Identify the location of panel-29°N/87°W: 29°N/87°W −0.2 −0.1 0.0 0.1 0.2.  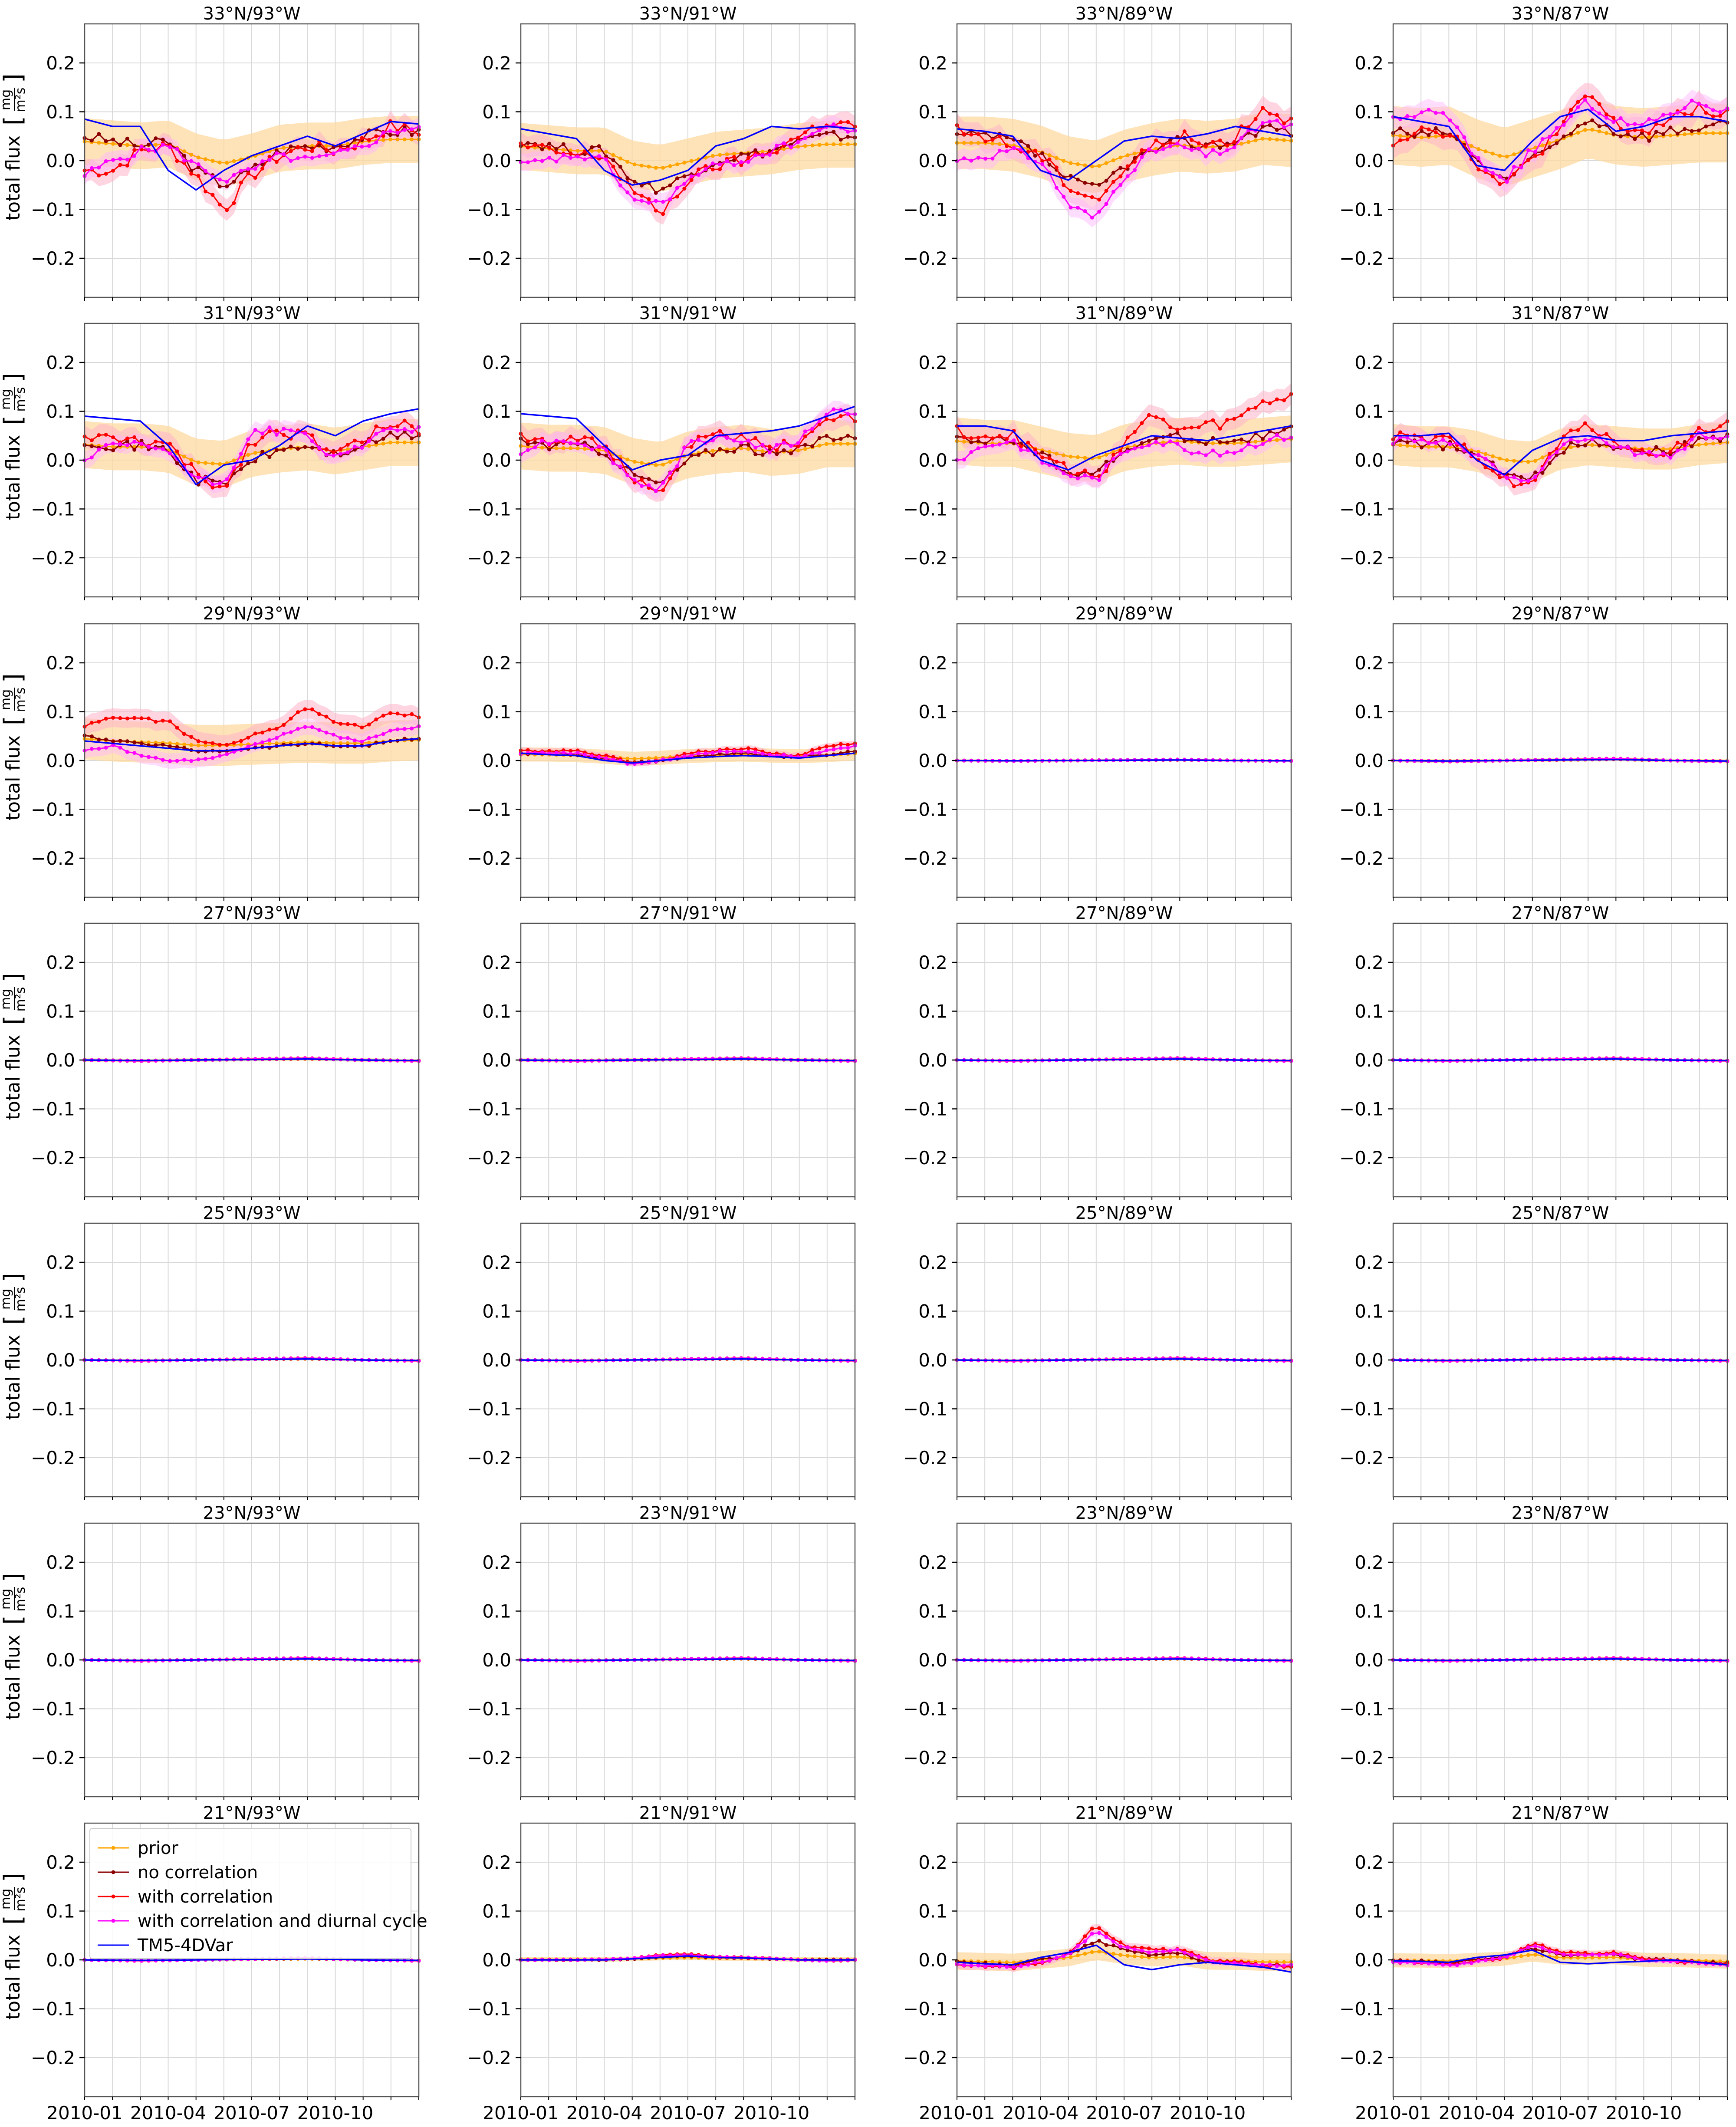
(1534, 752).